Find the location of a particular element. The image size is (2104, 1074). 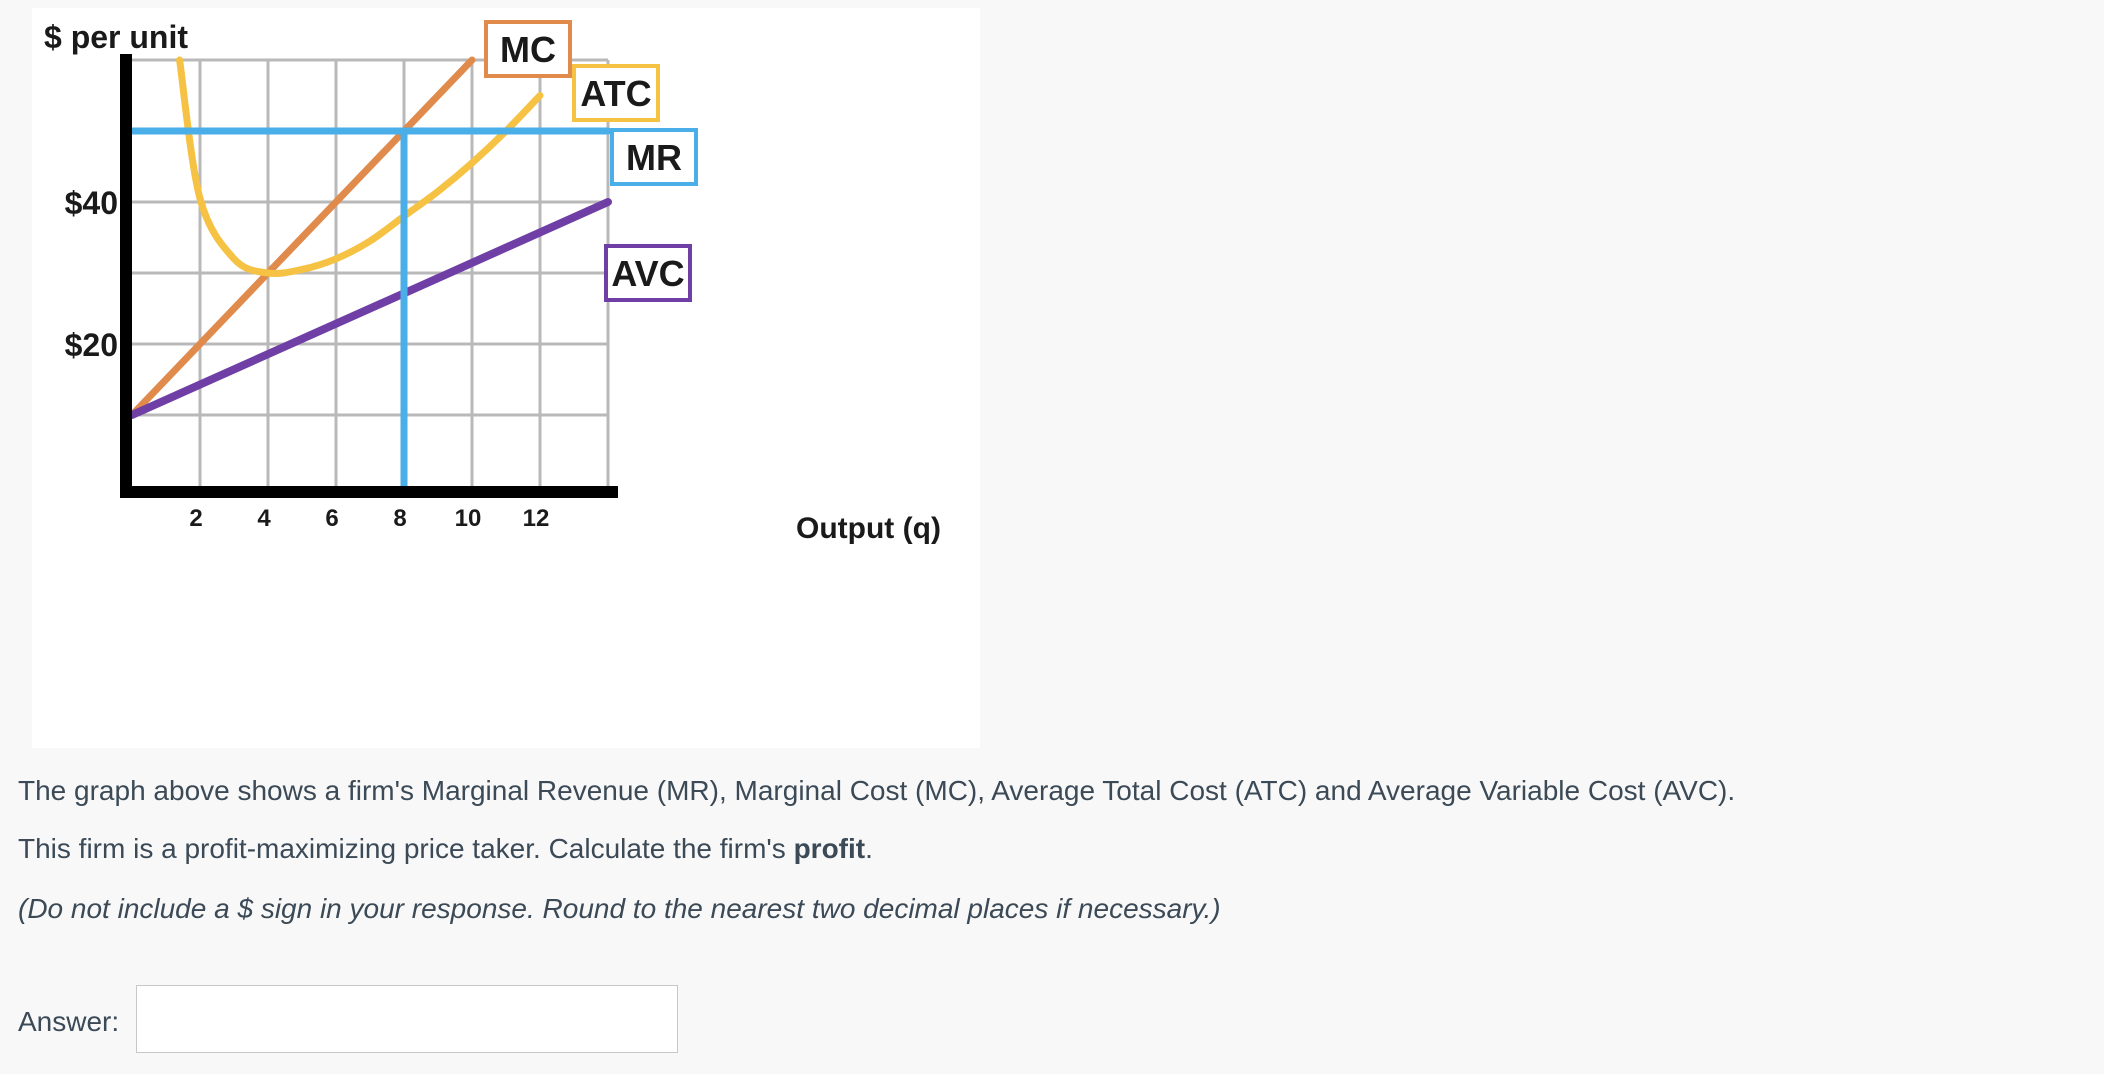

series-line-mc is located at coordinates (302, 237).